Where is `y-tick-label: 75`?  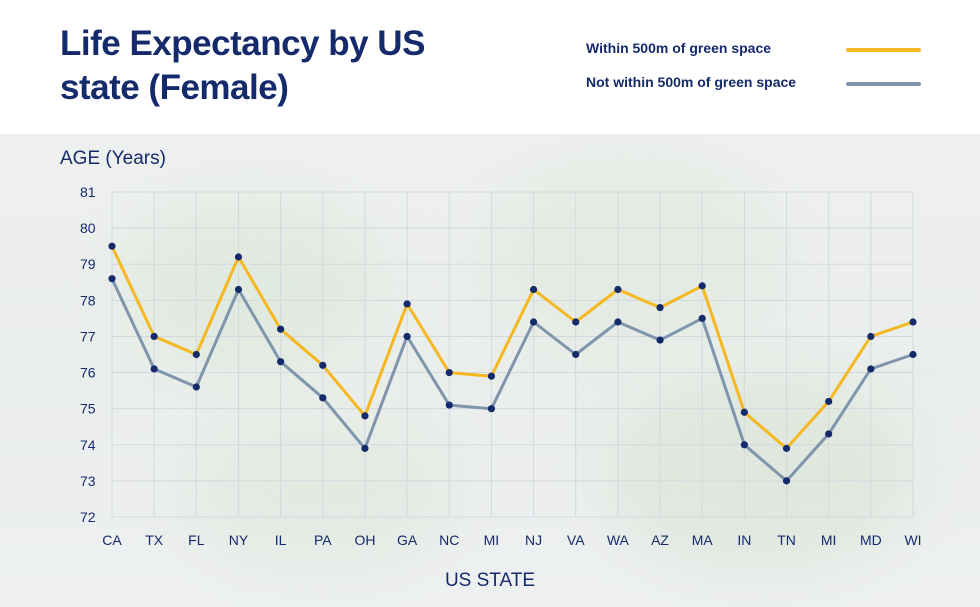
y-tick-label: 75 is located at coordinates (88, 409).